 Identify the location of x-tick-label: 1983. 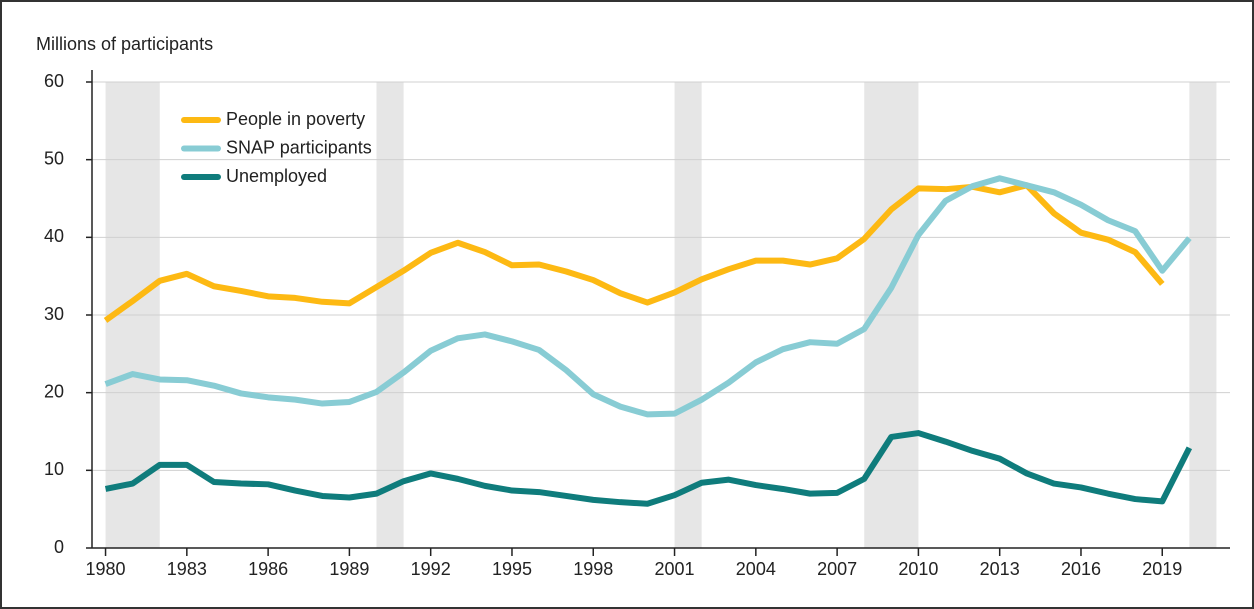
(187, 569).